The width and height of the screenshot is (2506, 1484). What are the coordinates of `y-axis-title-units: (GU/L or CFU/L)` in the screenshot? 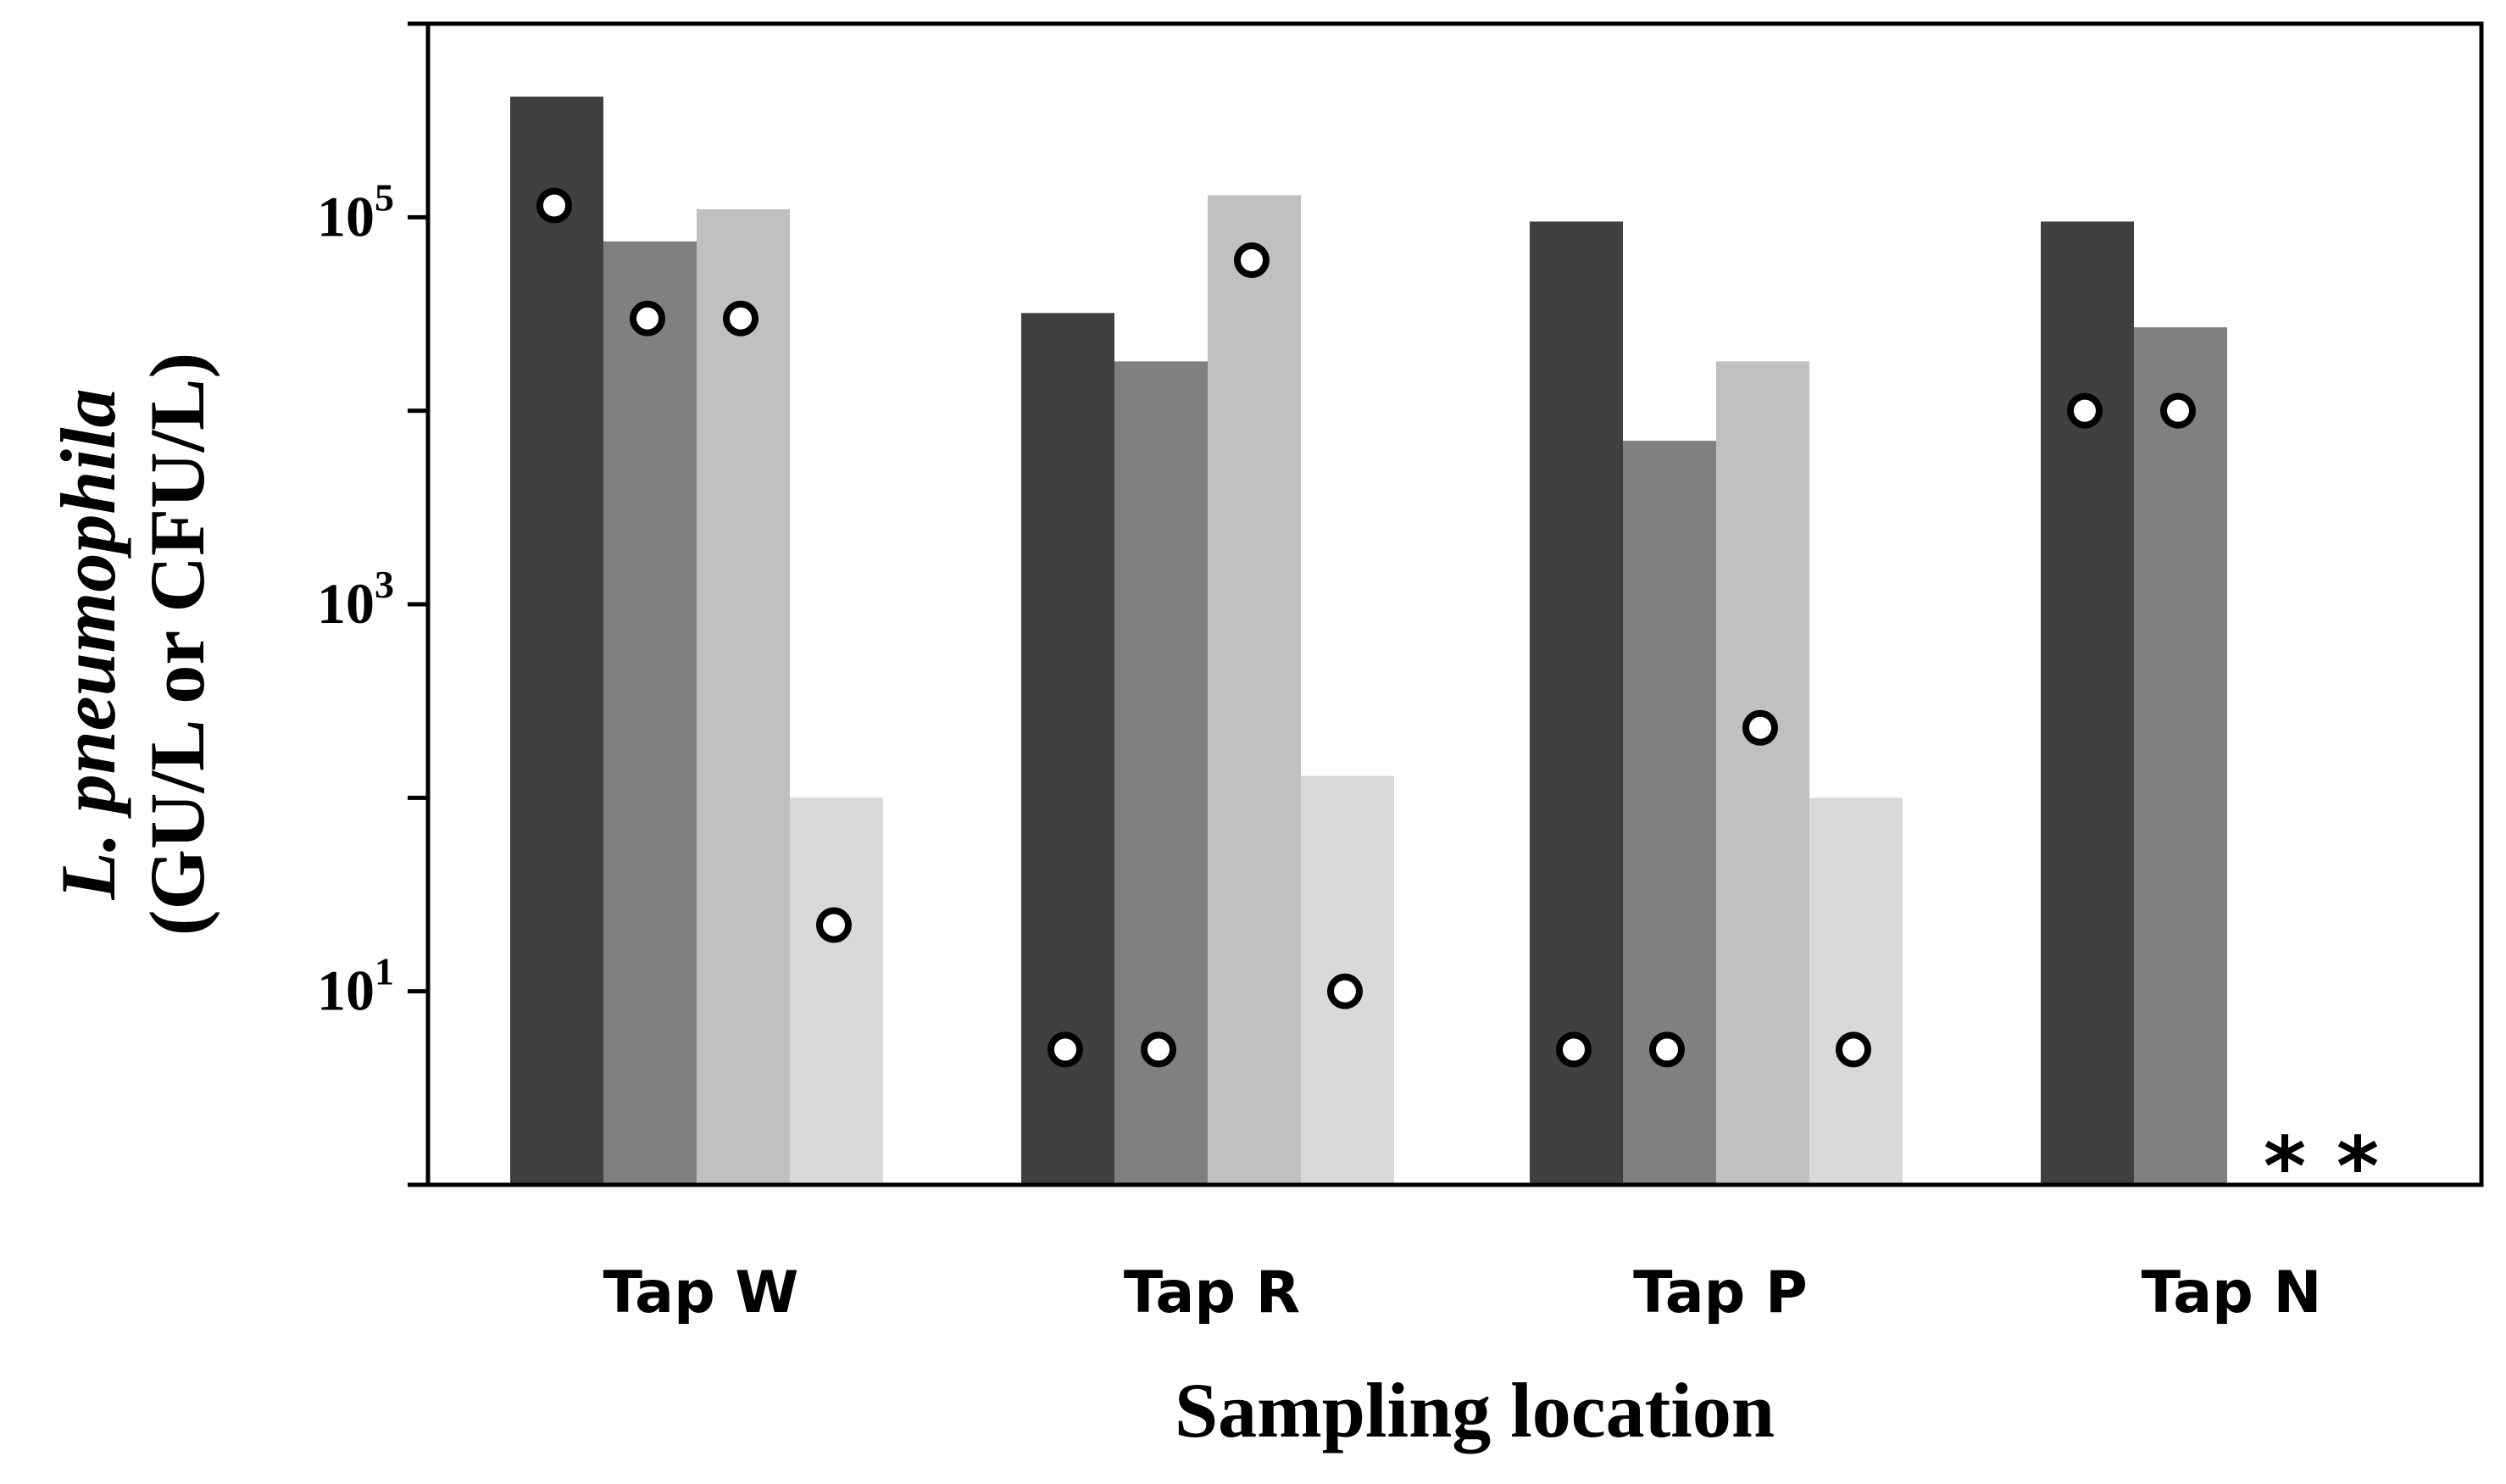 It's located at (177, 645).